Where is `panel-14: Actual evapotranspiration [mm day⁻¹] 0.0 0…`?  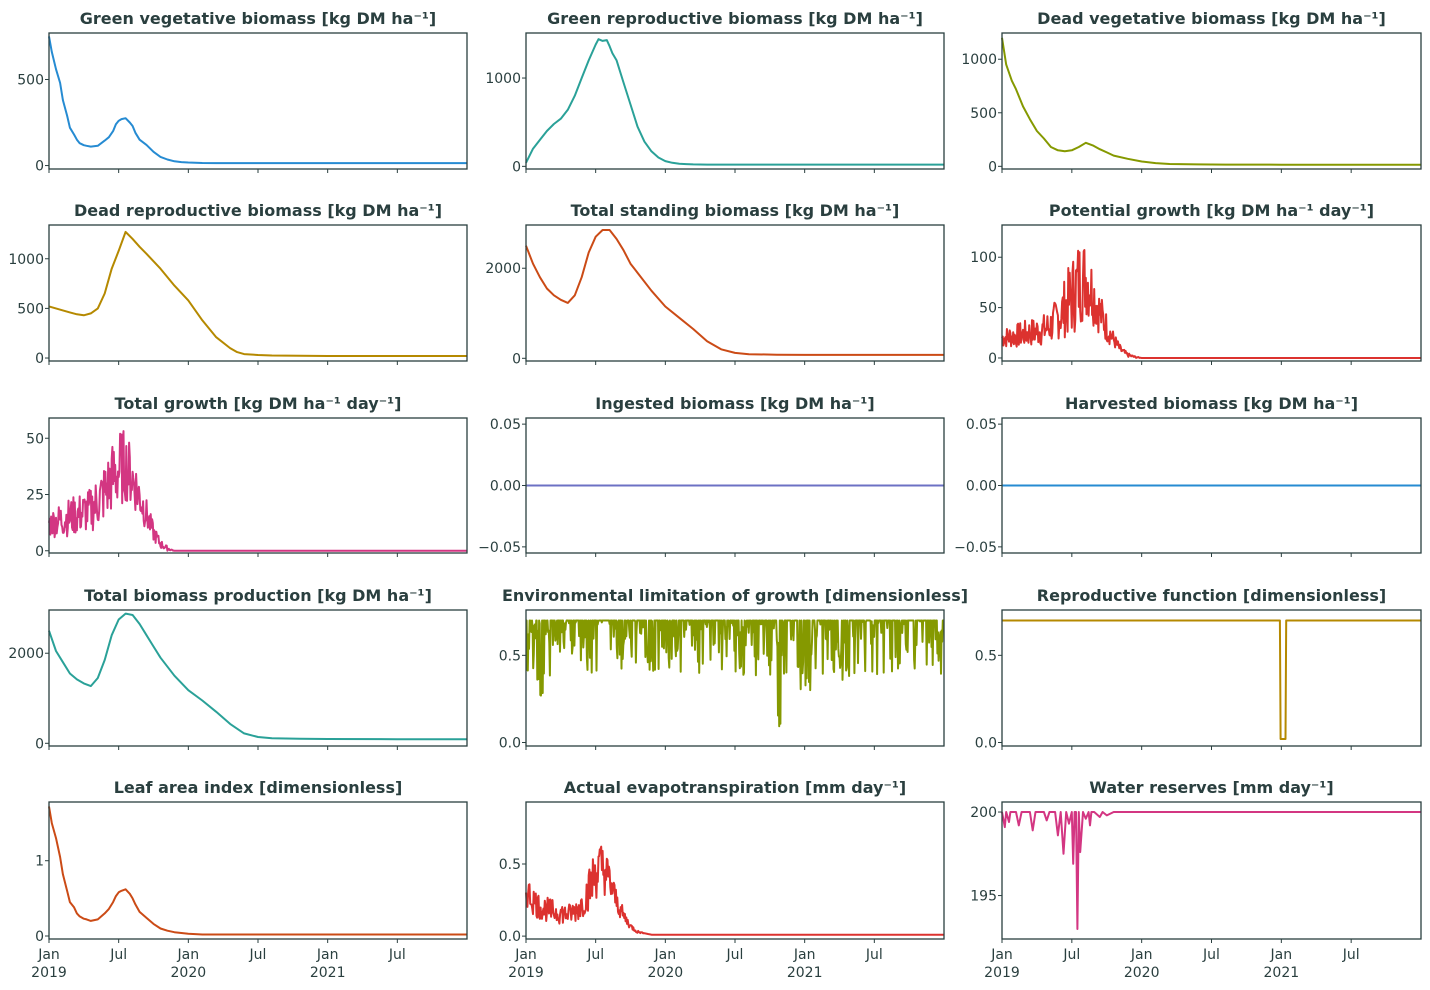
panel-14: Actual evapotranspiration [mm day⁻¹] 0.0 0… is located at coordinates (722, 879).